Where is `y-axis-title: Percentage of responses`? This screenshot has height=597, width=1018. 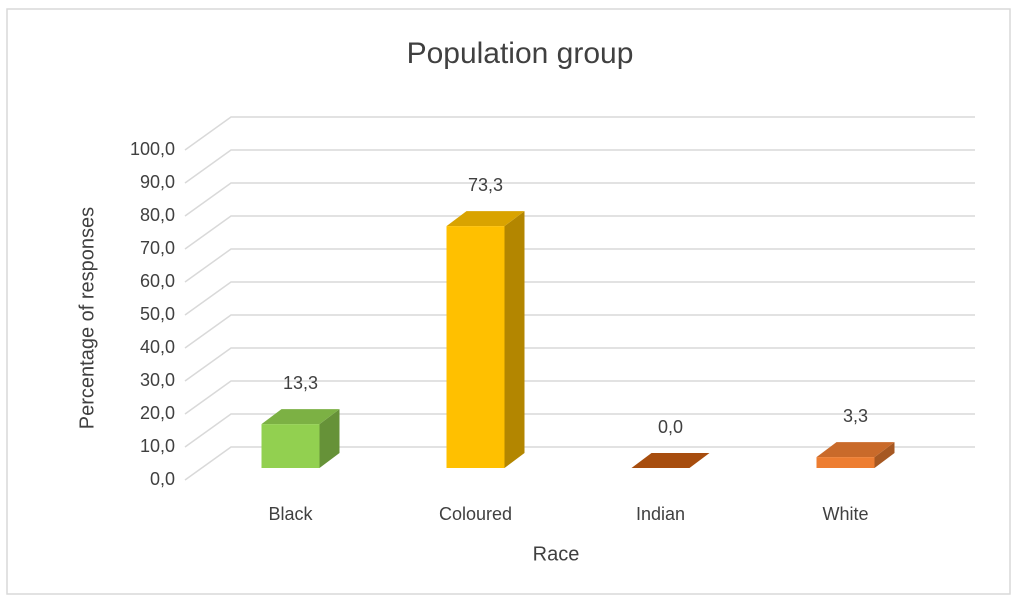
y-axis-title: Percentage of responses is located at coordinates (87, 318).